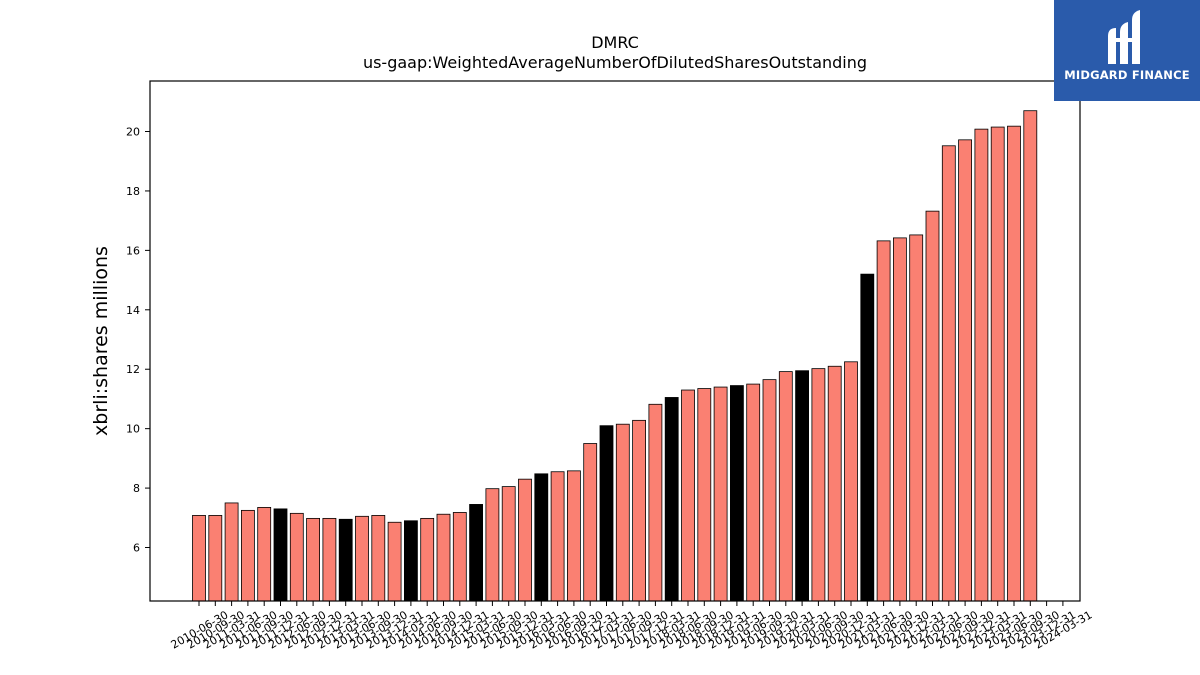 The width and height of the screenshot is (1200, 675). What do you see at coordinates (1124, 37) in the screenshot?
I see `midgard-logo-icon` at bounding box center [1124, 37].